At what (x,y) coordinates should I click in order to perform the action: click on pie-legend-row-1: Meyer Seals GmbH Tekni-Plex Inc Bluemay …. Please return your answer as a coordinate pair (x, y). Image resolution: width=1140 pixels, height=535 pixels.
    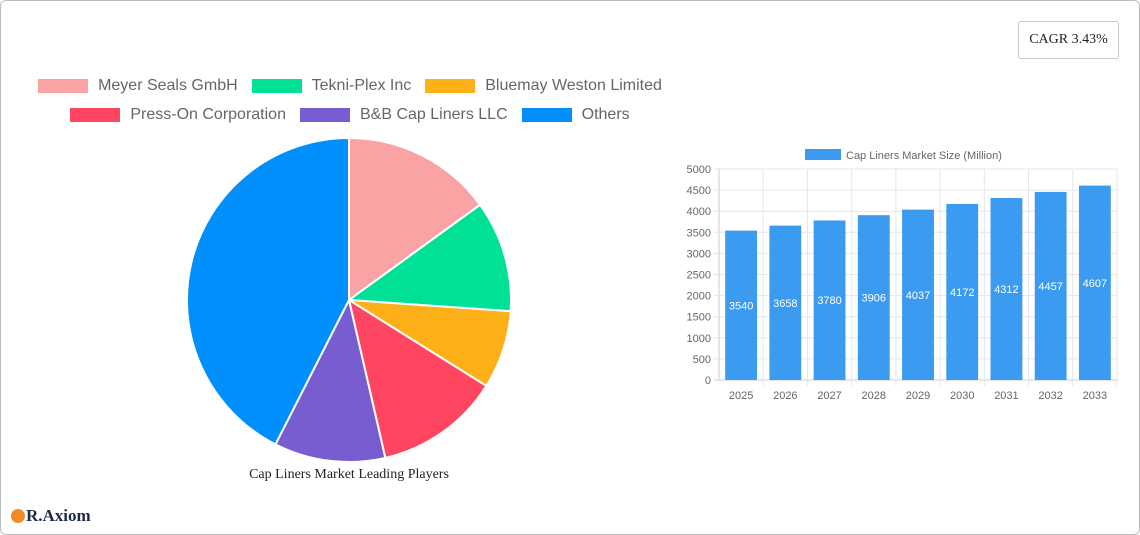
    Looking at the image, I should click on (350, 86).